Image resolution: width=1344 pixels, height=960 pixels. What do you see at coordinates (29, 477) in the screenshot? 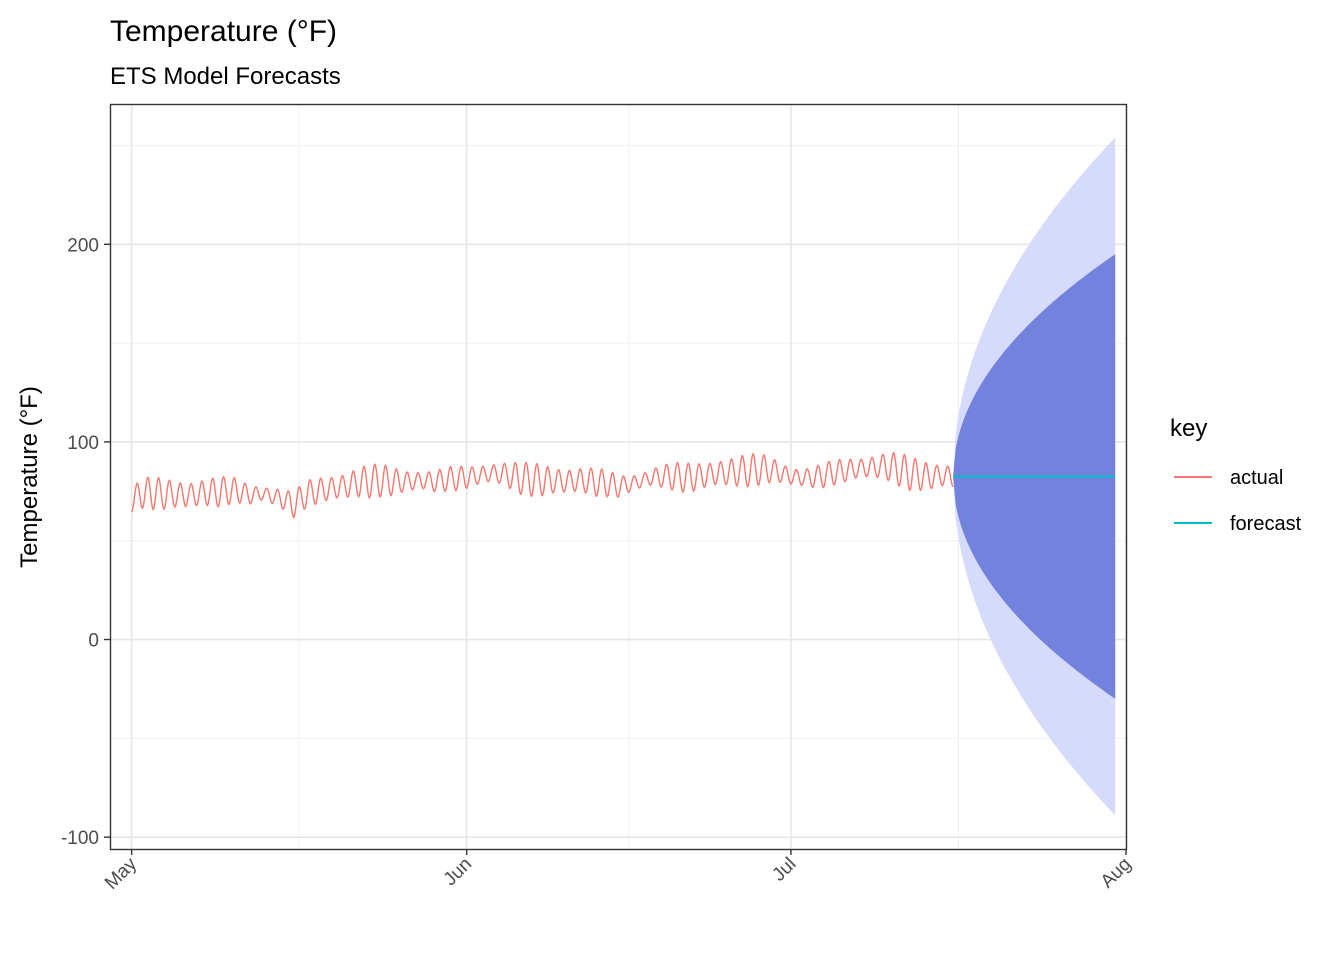
I see `y-axis-title: Temperature (°F)` at bounding box center [29, 477].